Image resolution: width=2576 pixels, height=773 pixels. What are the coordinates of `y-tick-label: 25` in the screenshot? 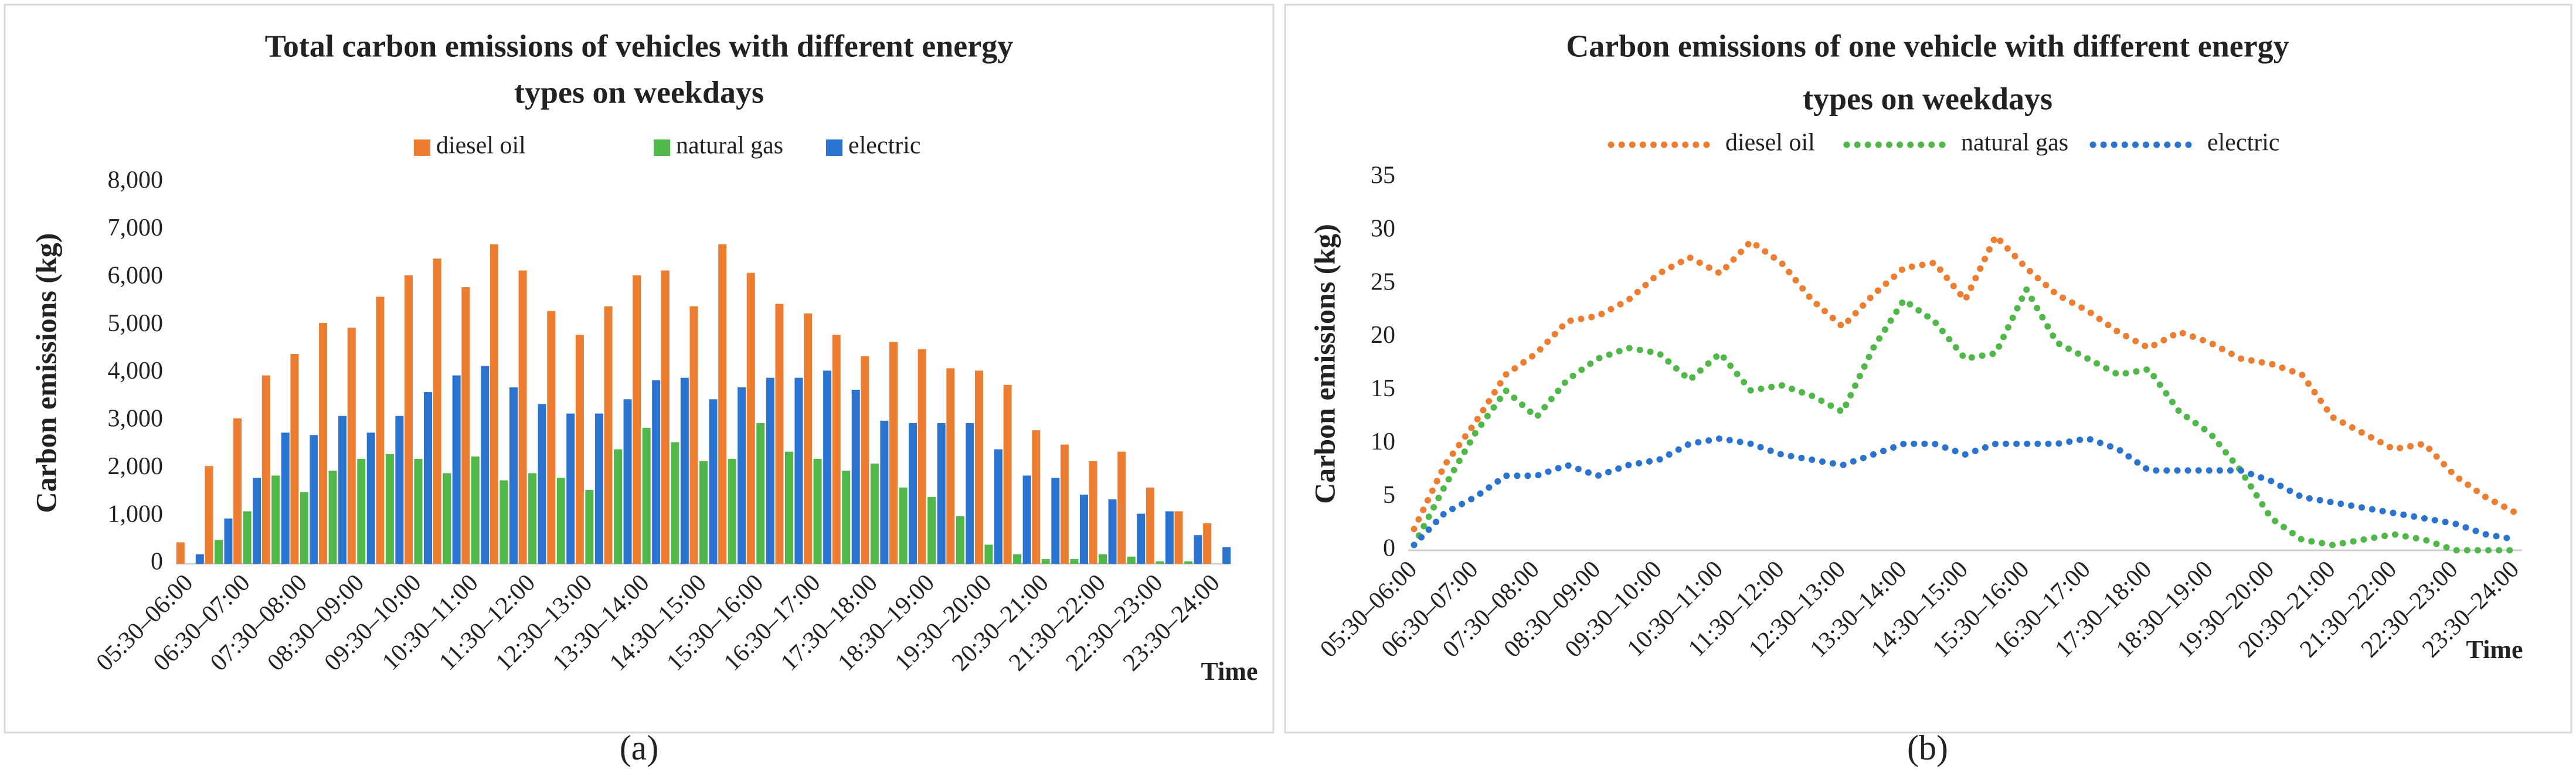 It's located at (1383, 281).